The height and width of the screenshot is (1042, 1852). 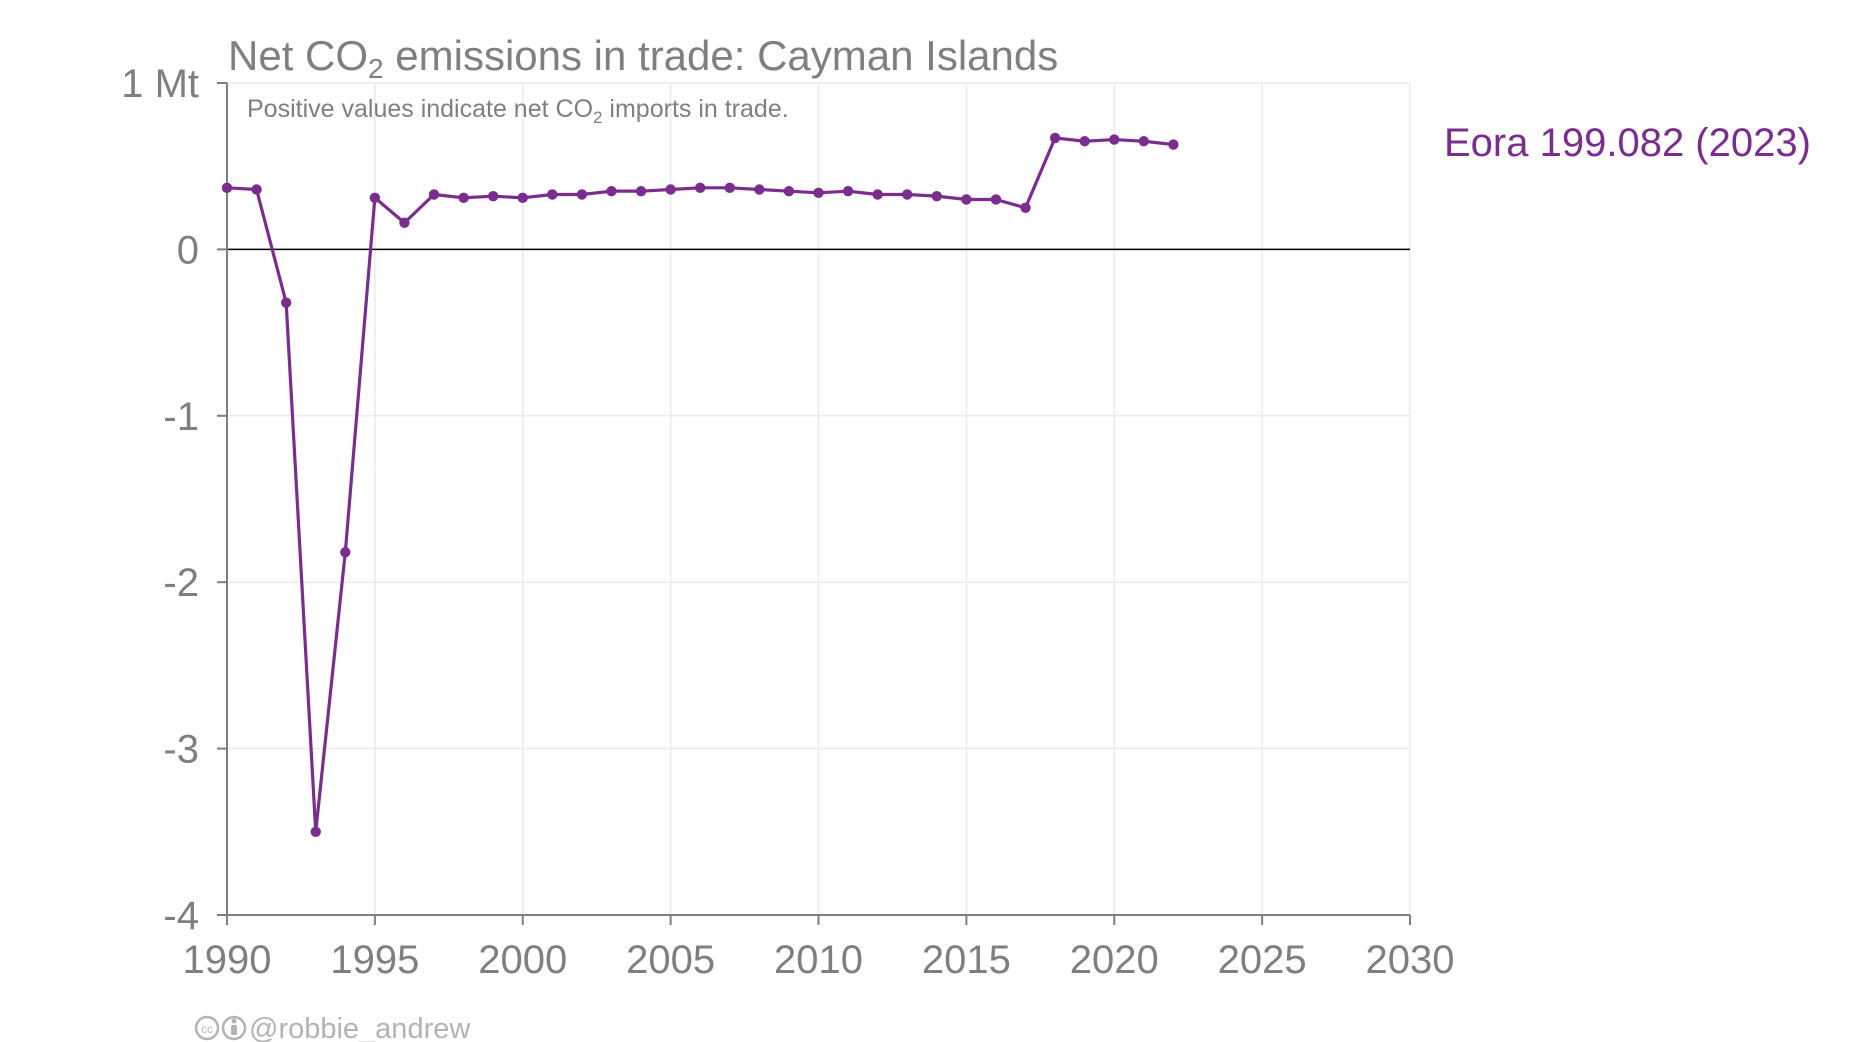 What do you see at coordinates (181, 750) in the screenshot?
I see `y-tick-label: -3` at bounding box center [181, 750].